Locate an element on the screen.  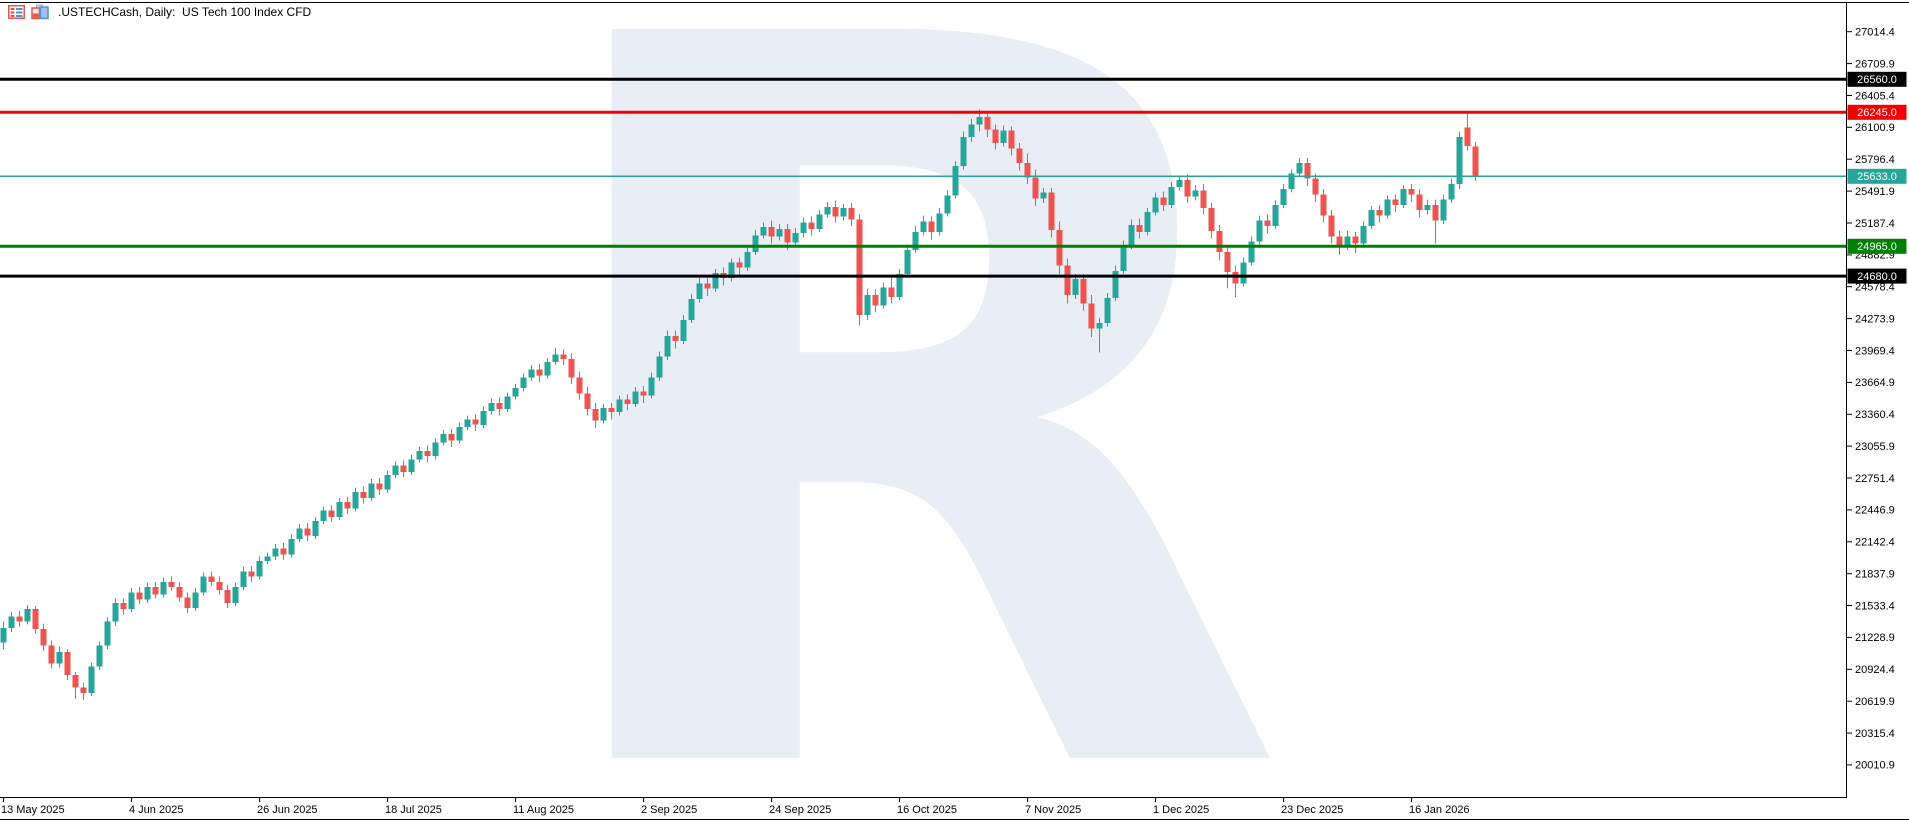
price-tick-label: 25796.4 is located at coordinates (1875, 160).